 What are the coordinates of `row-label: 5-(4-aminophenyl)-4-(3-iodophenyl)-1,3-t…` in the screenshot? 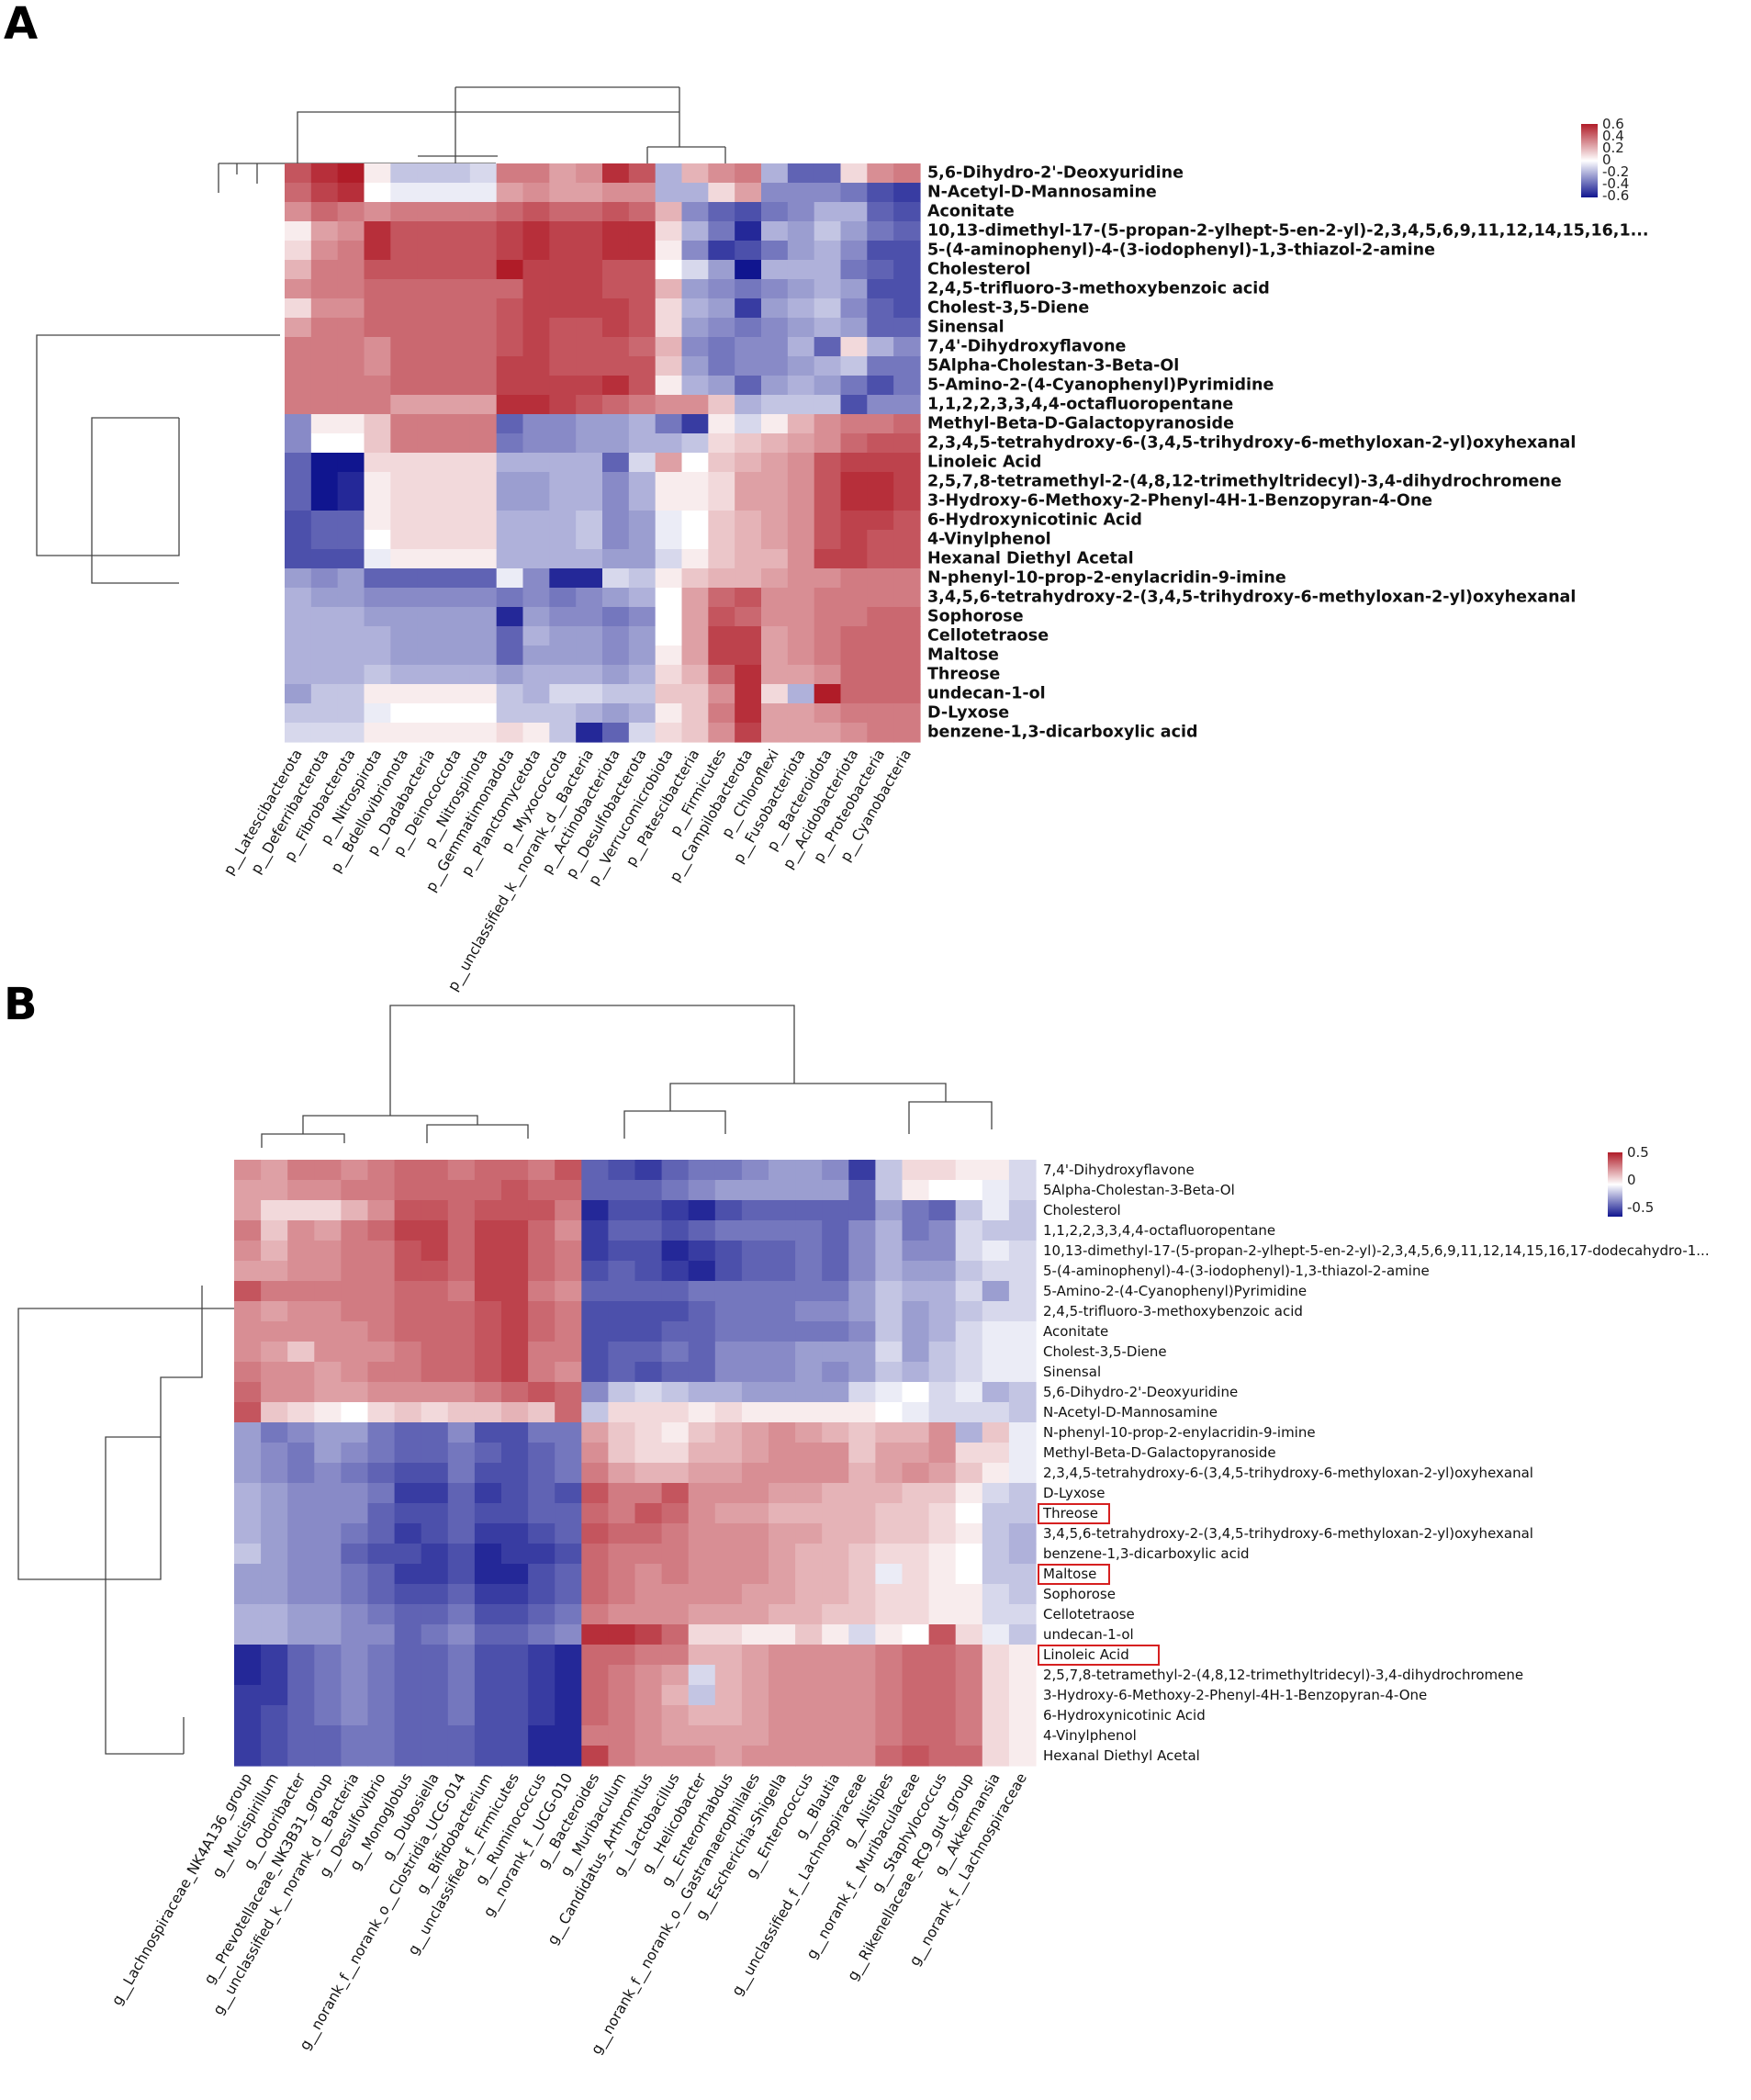 It's located at (1181, 250).